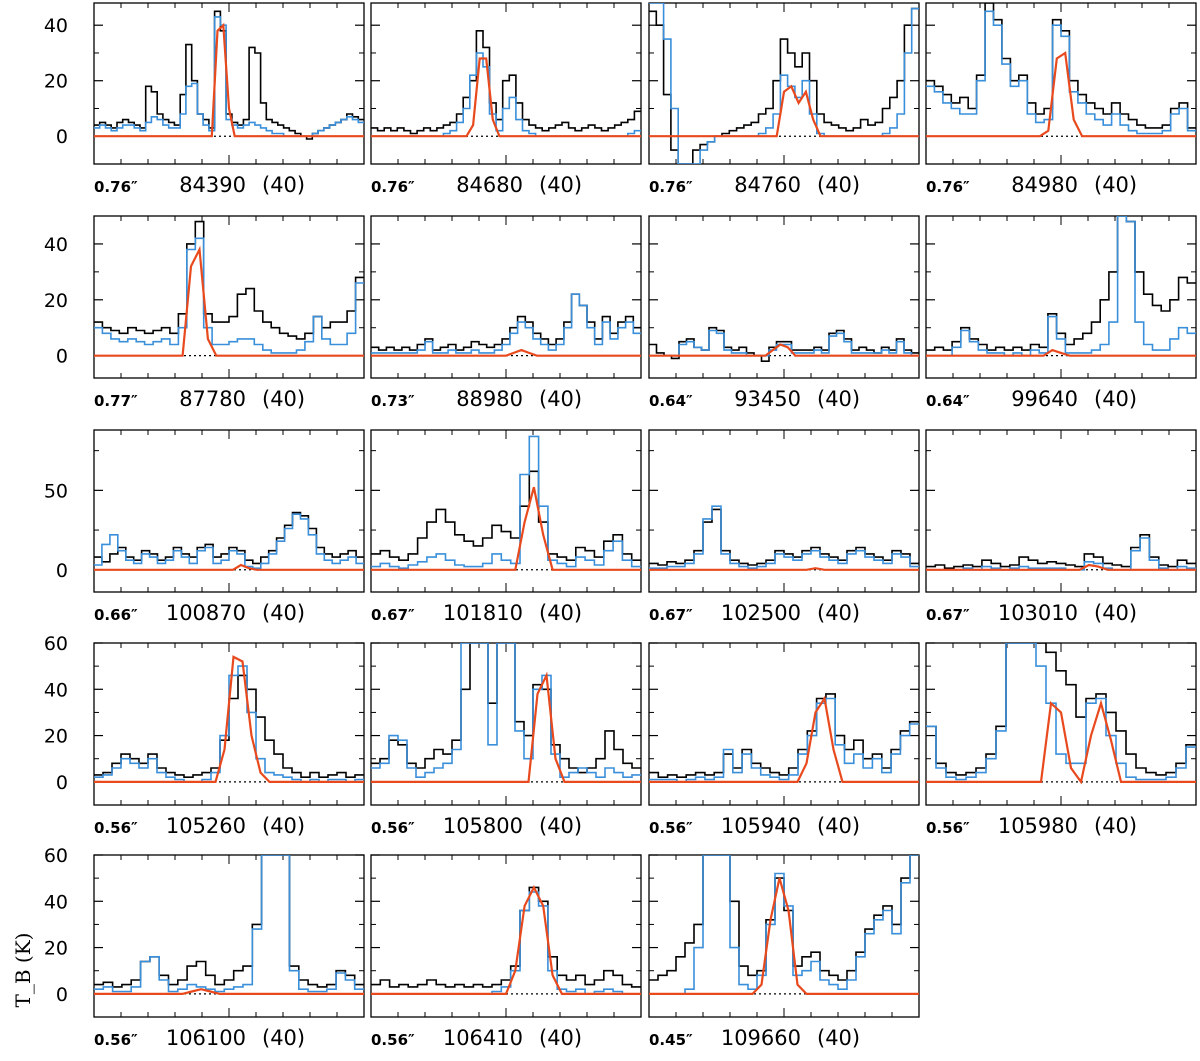  I want to click on frequency-label: 88980, so click(489, 399).